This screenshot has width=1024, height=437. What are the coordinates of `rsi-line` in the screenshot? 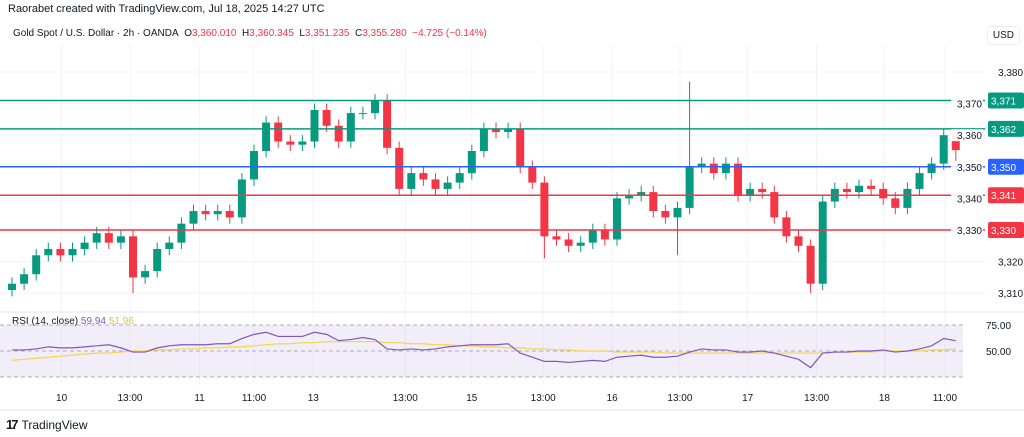 It's located at (484, 350).